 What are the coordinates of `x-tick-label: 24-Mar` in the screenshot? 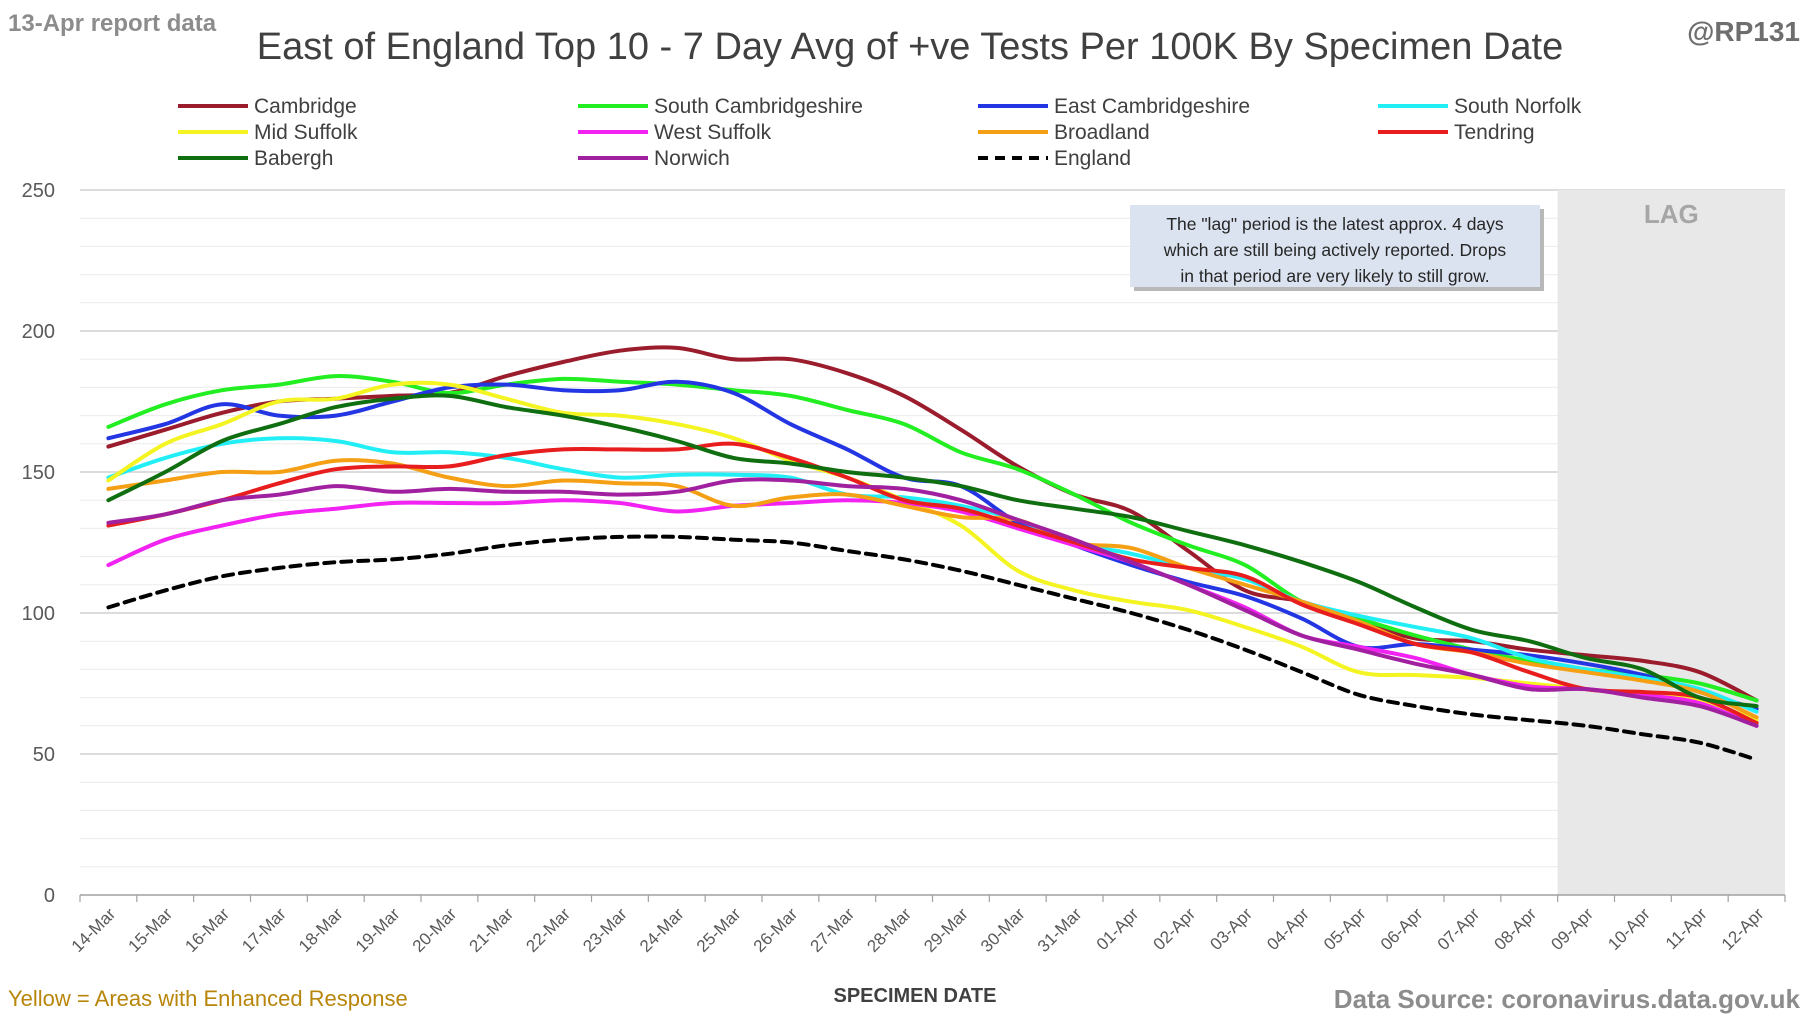 It's located at (662, 930).